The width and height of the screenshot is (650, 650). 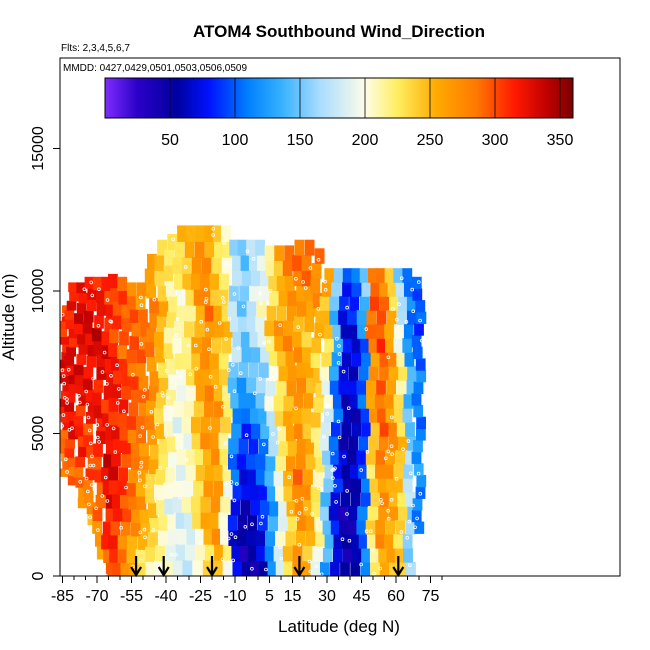 What do you see at coordinates (38, 291) in the screenshot?
I see `y-tick-label: 10000` at bounding box center [38, 291].